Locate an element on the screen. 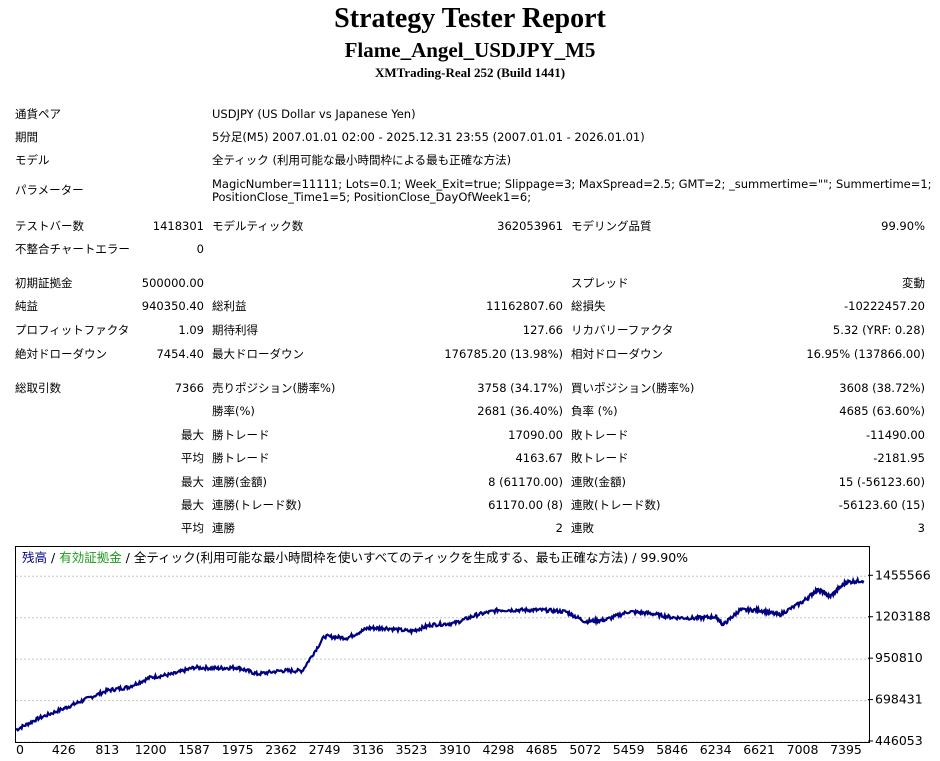 The width and height of the screenshot is (940, 761). detail-label-1: 連勝(金額) is located at coordinates (239, 482).